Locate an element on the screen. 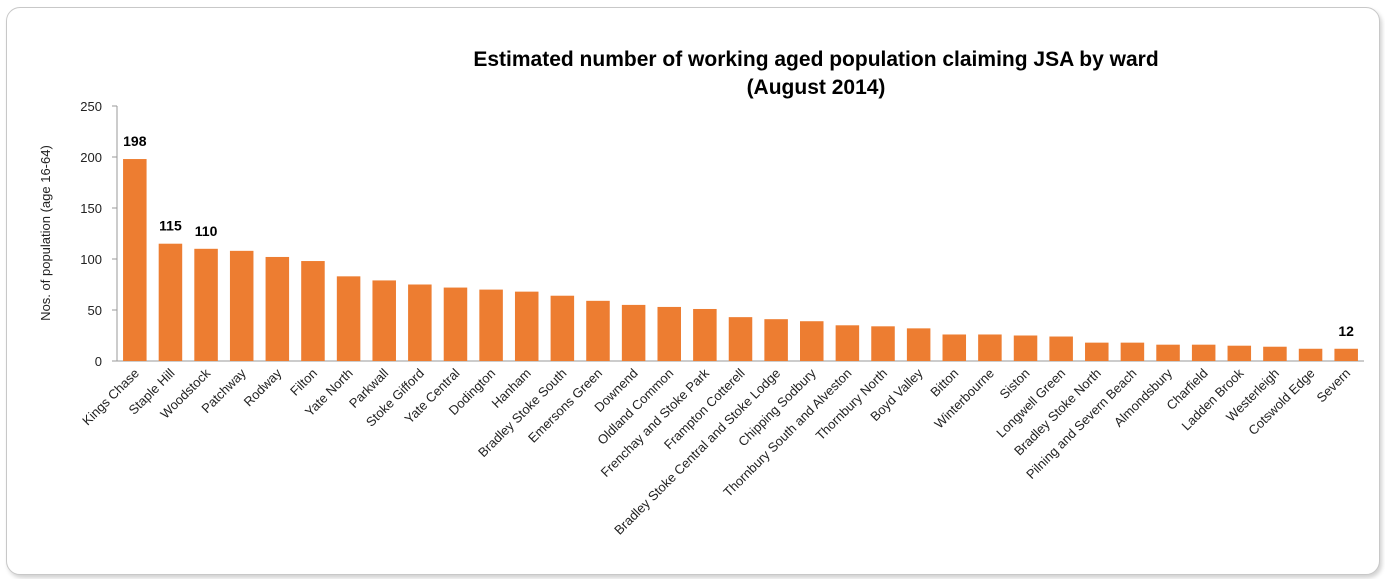 The image size is (1385, 579). y-axis-label: Nos. of population (age 16-64) is located at coordinates (45, 233).